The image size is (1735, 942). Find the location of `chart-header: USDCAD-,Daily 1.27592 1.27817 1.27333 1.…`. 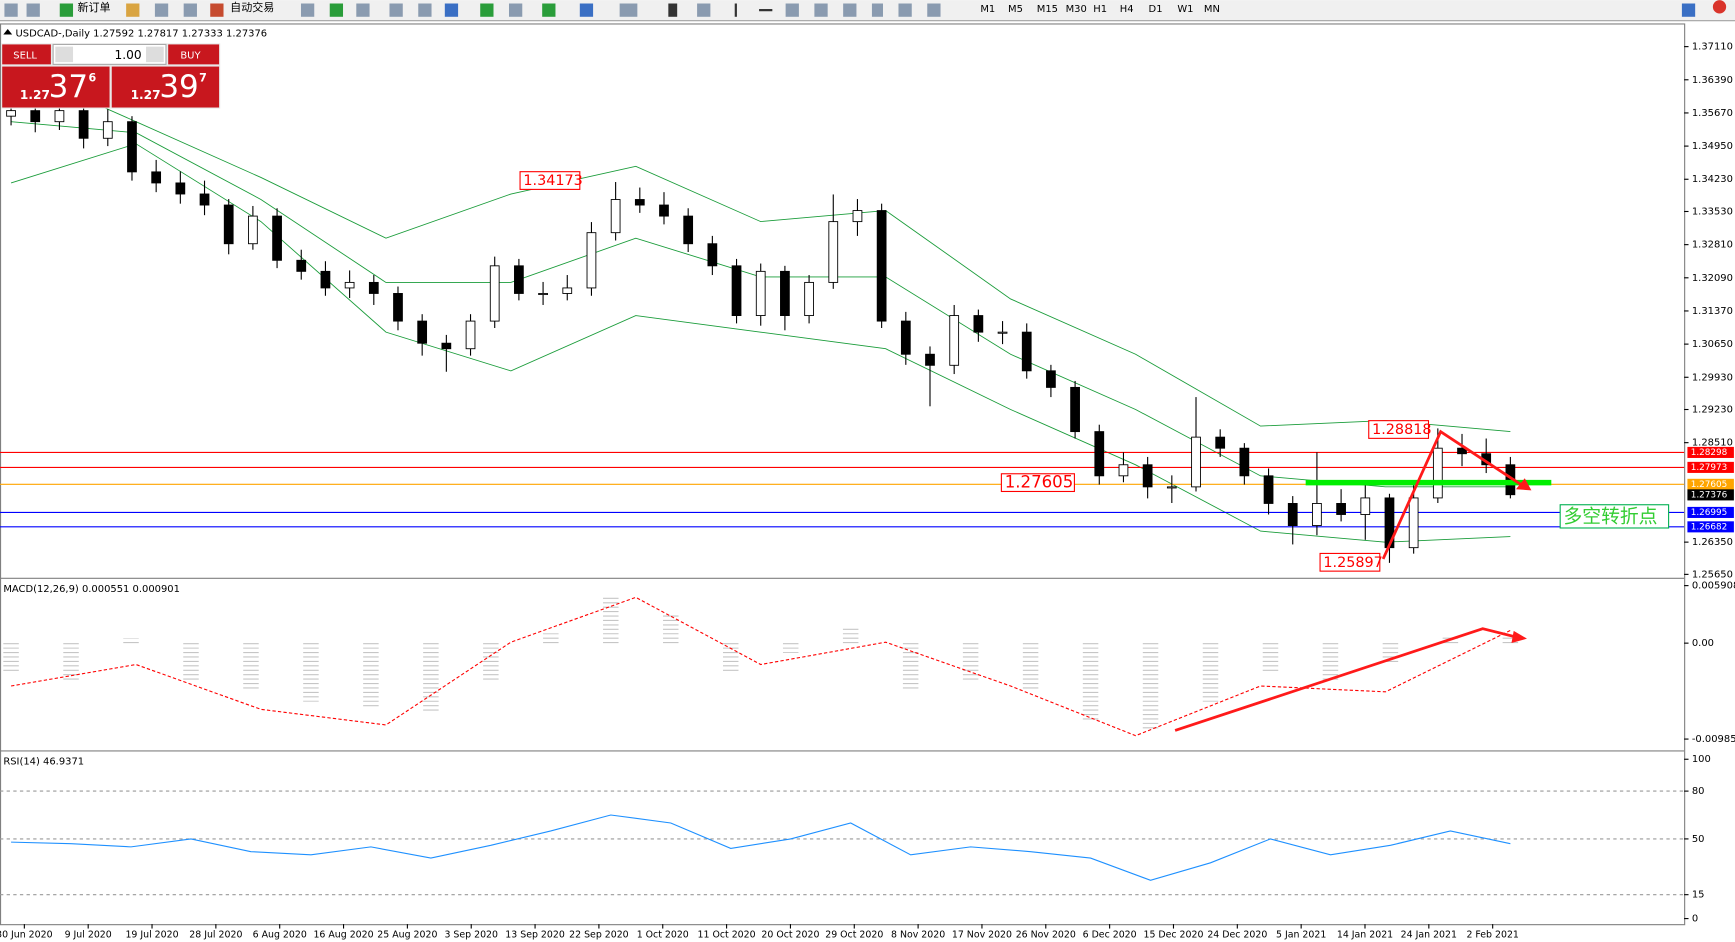

chart-header: USDCAD-,Daily 1.27592 1.27817 1.27333 1.… is located at coordinates (141, 33).